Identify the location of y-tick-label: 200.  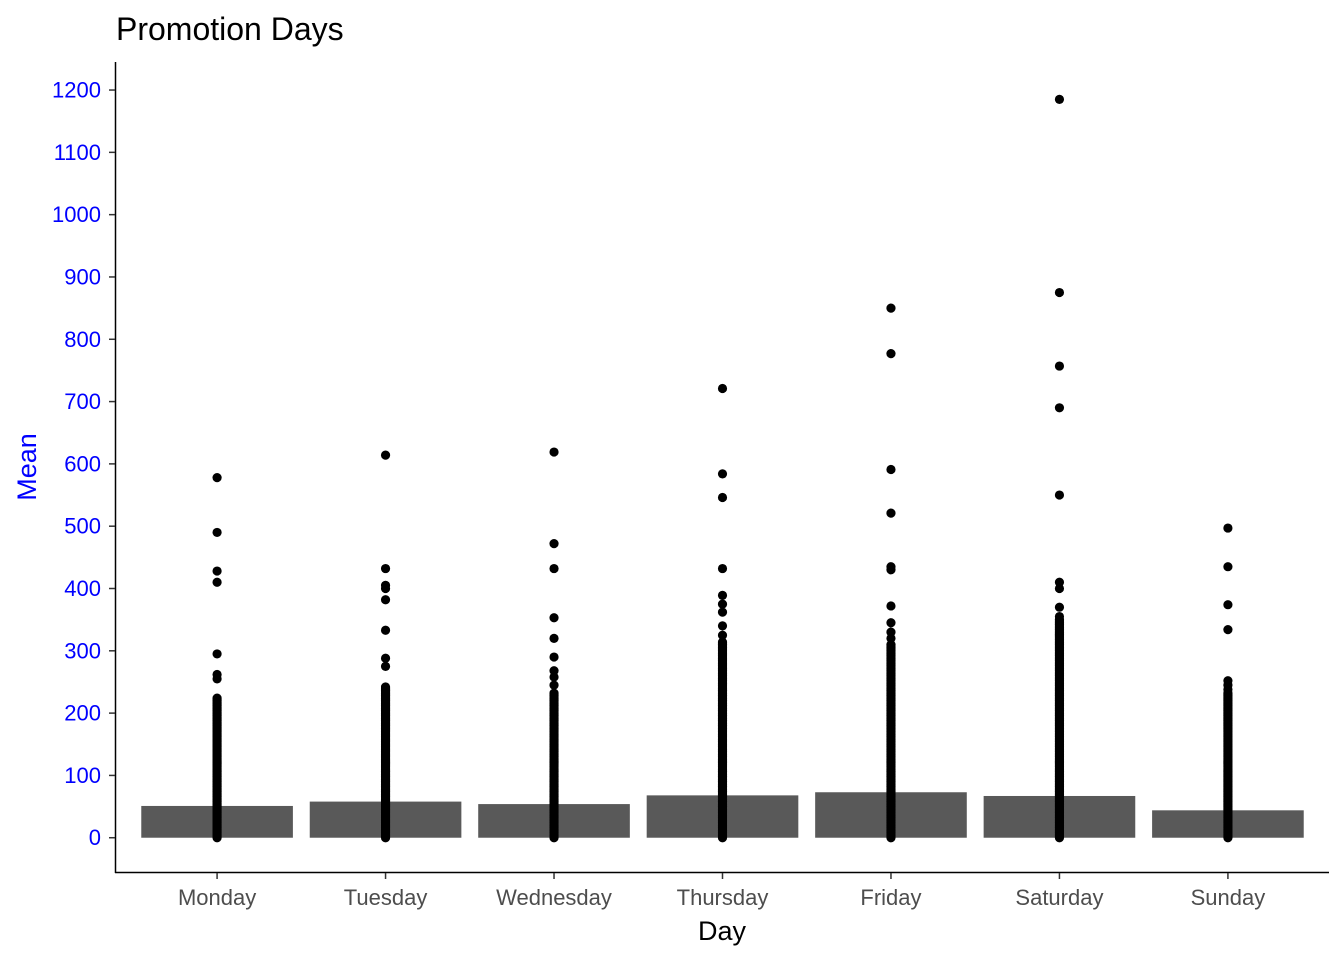
(82, 713).